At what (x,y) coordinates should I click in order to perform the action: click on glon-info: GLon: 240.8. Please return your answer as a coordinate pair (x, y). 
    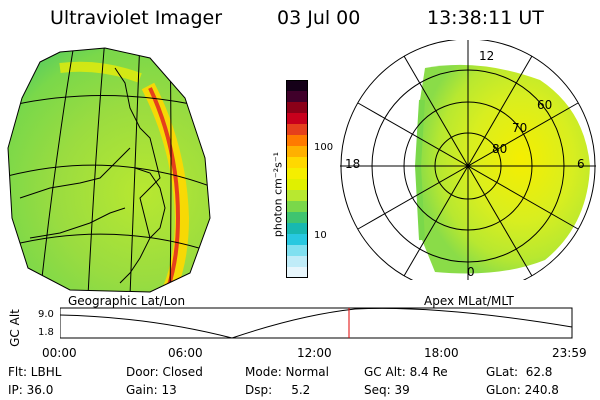
    Looking at the image, I should click on (522, 390).